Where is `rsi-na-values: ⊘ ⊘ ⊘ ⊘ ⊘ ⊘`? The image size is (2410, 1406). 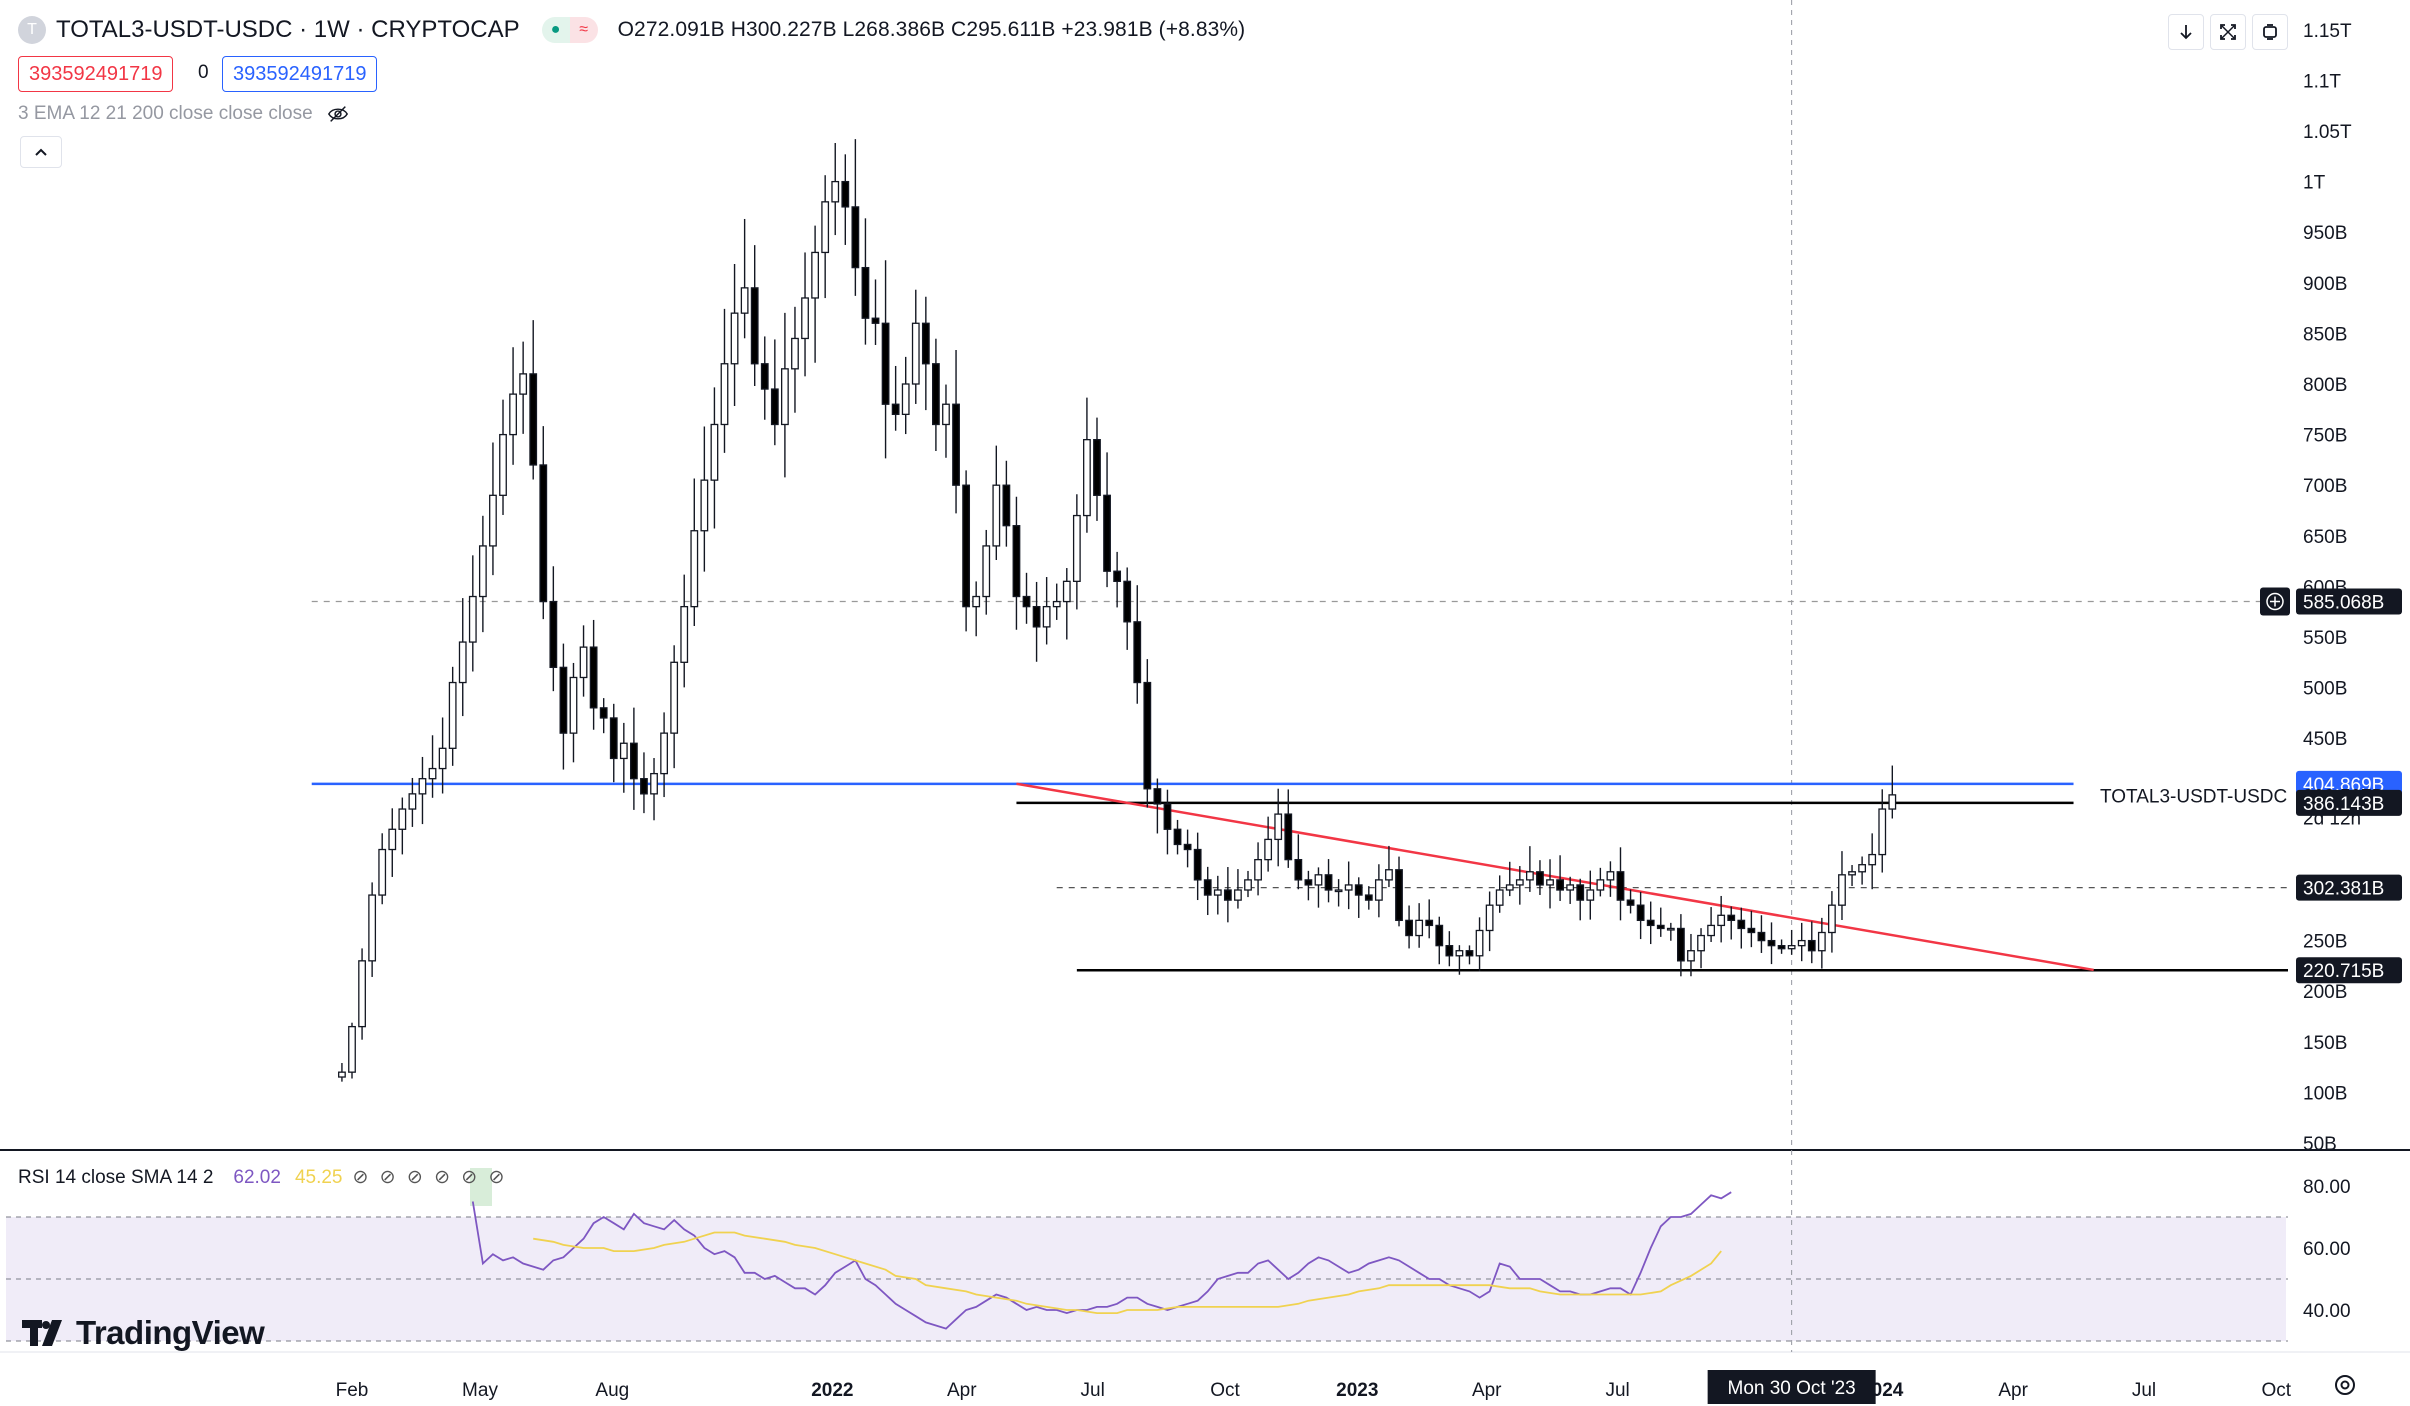 rsi-na-values: ⊘ ⊘ ⊘ ⊘ ⊘ ⊘ is located at coordinates (430, 1177).